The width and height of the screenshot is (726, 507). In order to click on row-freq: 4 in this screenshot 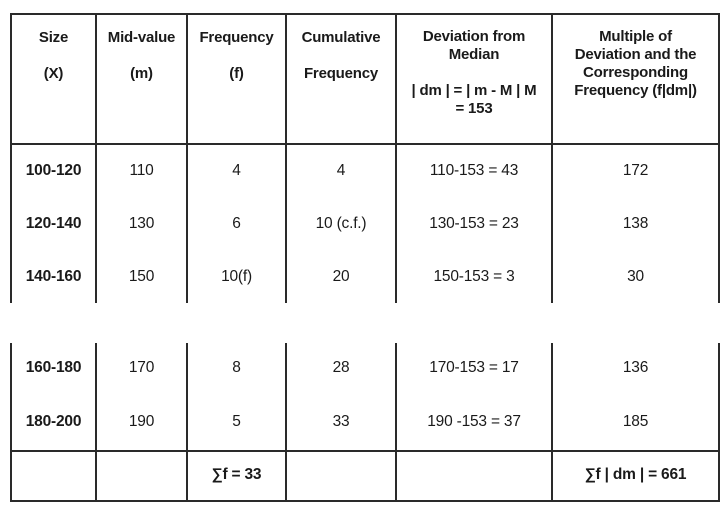, I will do `click(236, 170)`.